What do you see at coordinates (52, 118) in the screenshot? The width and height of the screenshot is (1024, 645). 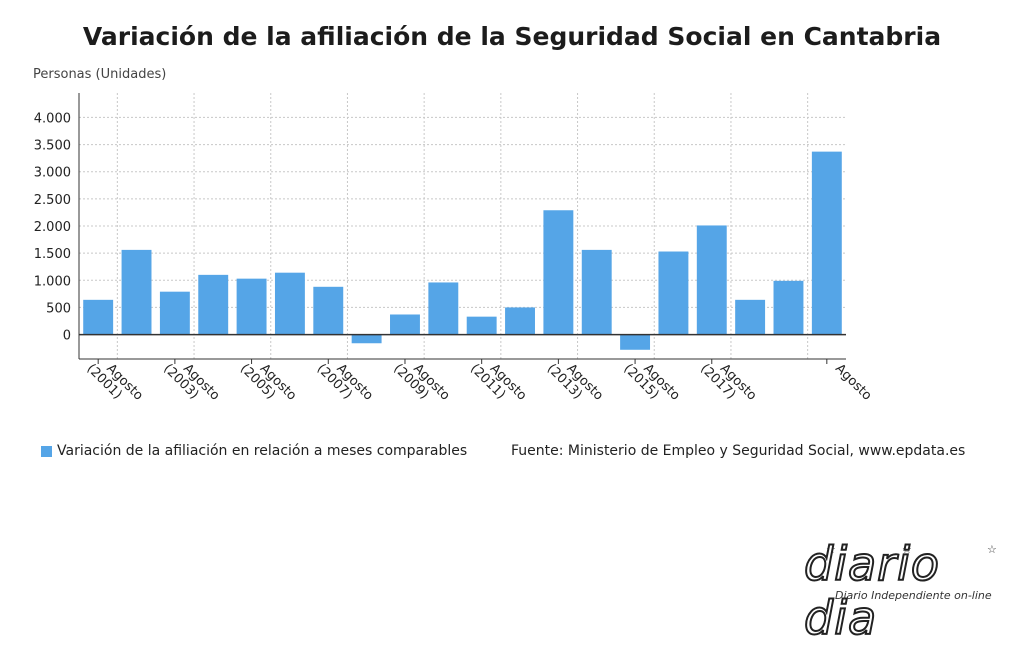 I see `y-tick-label: 4.000` at bounding box center [52, 118].